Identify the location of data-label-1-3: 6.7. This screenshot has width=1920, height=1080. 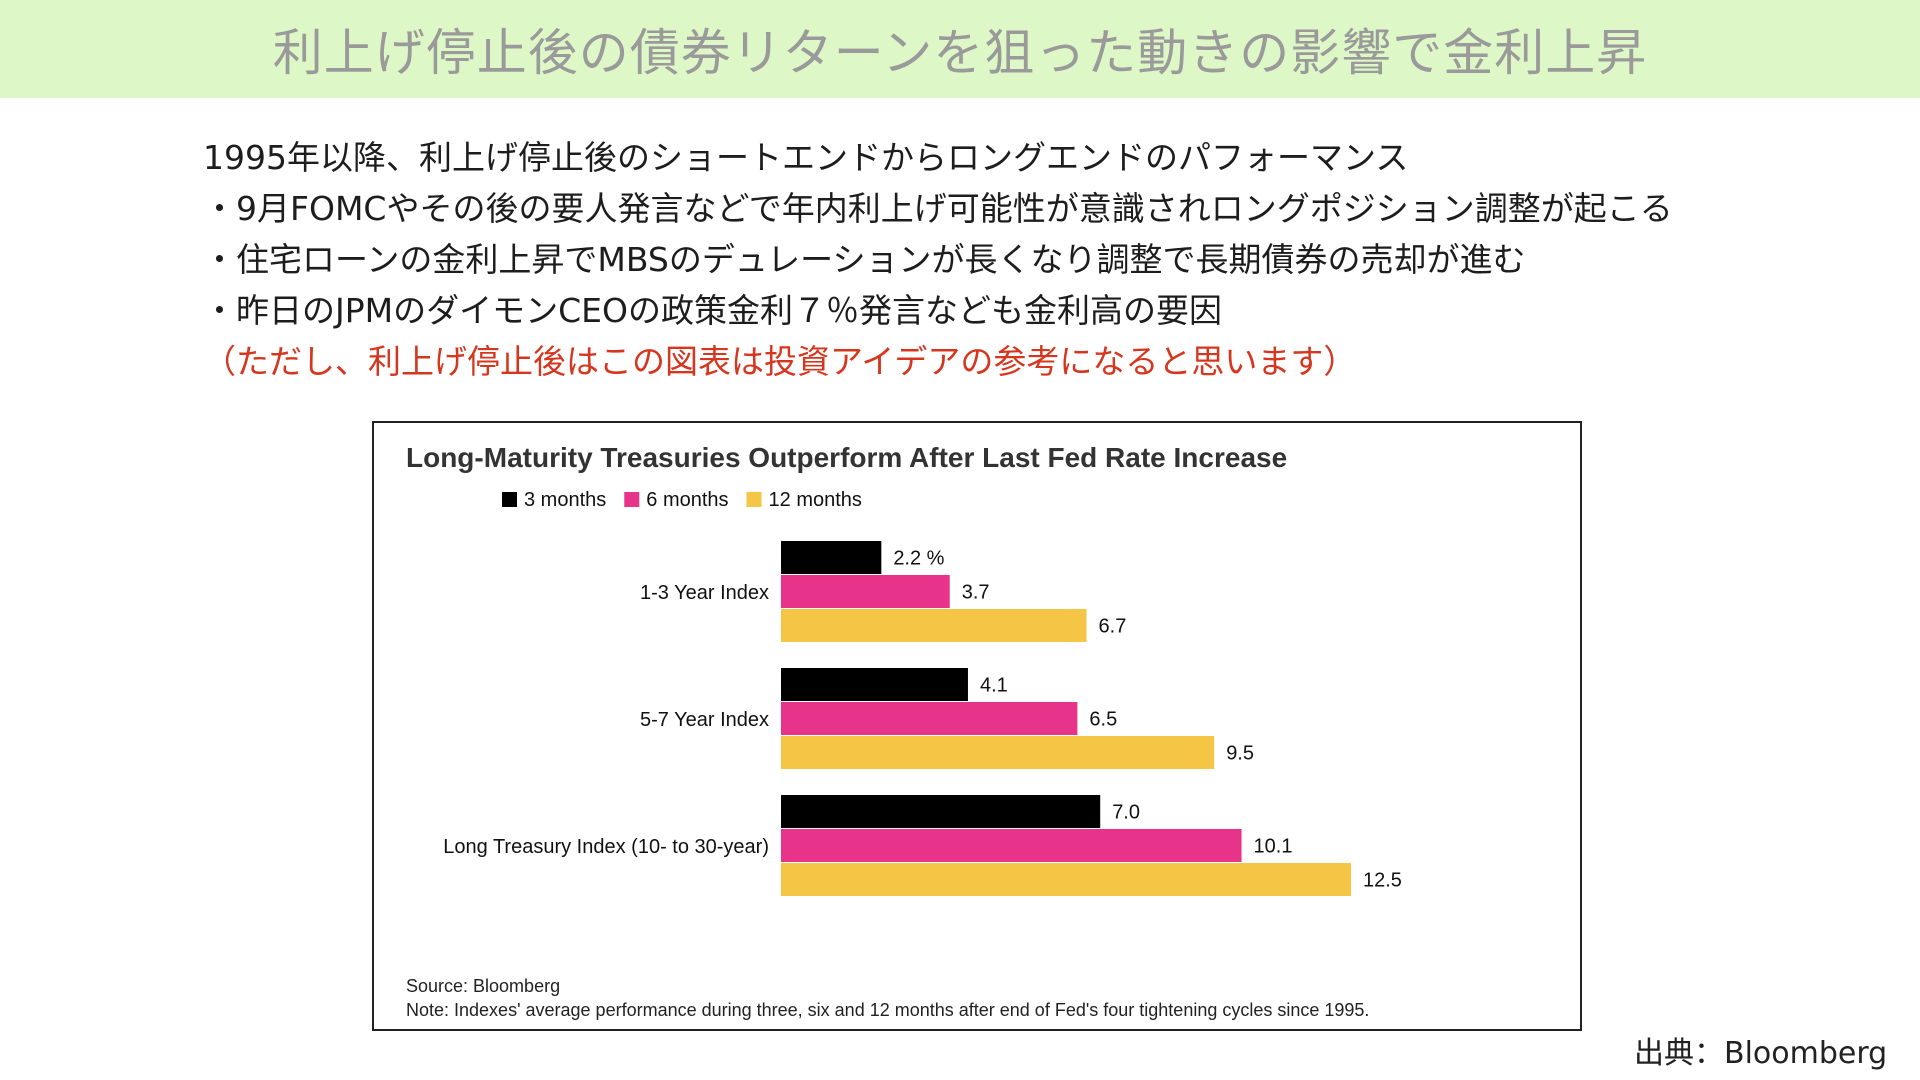
(1113, 627).